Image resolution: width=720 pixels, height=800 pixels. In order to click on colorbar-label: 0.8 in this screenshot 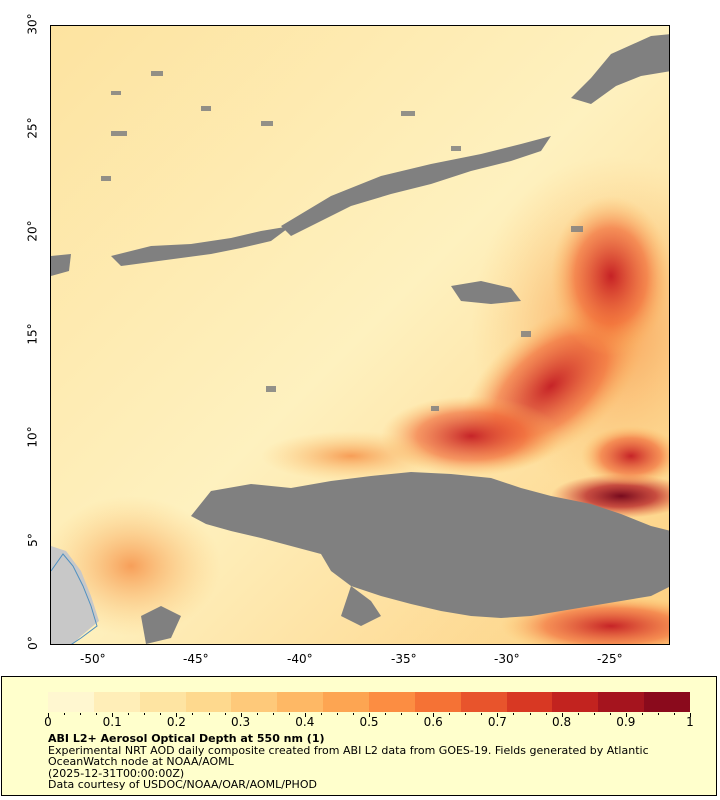, I will do `click(562, 722)`.